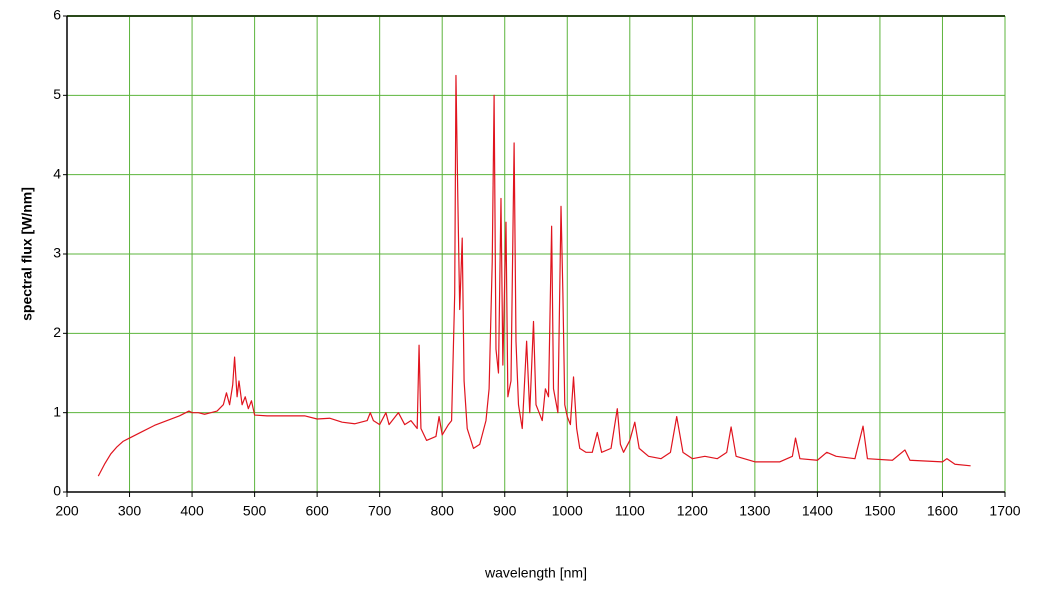  What do you see at coordinates (692, 511) in the screenshot?
I see `x-tick-label: 1200` at bounding box center [692, 511].